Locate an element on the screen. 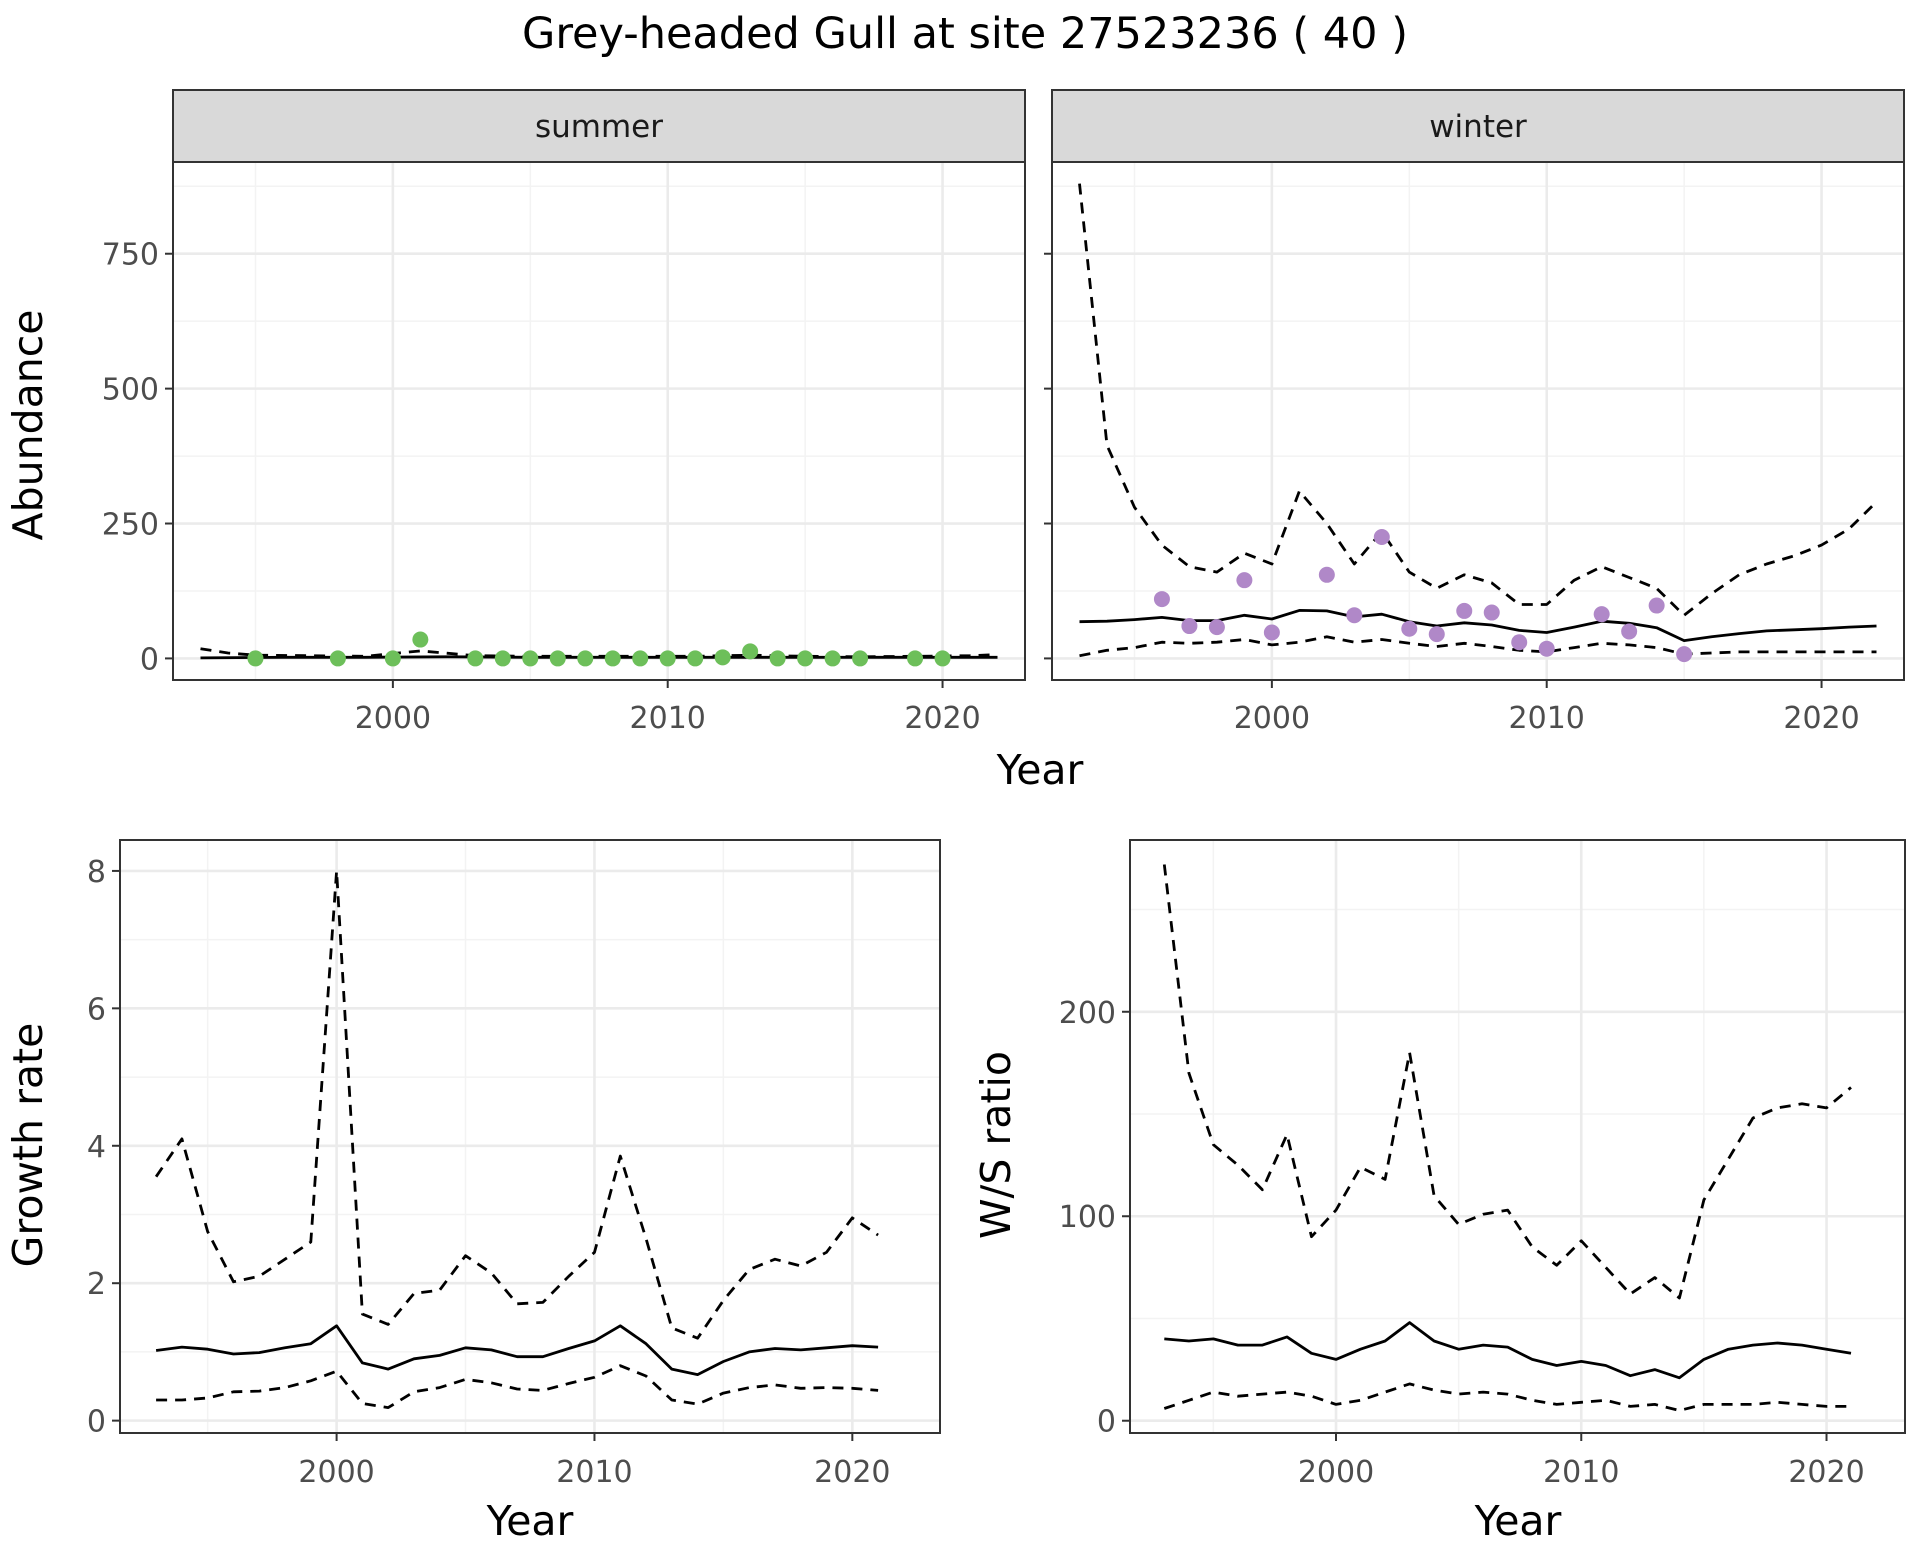  top-x-axis-title: Year is located at coordinates (1040, 770).